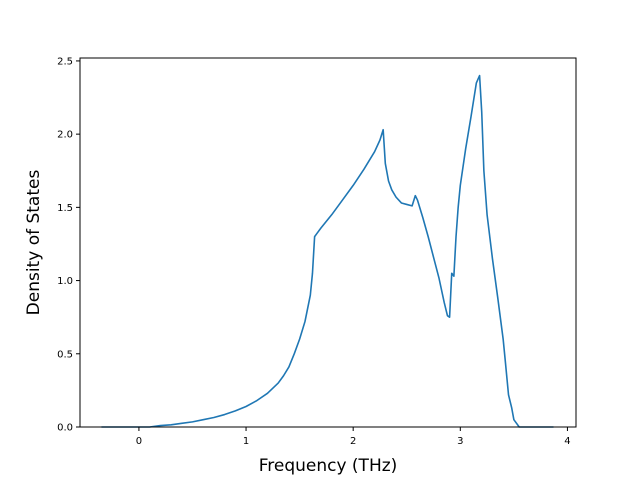  Describe the element at coordinates (65, 428) in the screenshot. I see `y-tick-label: 0.0` at that location.